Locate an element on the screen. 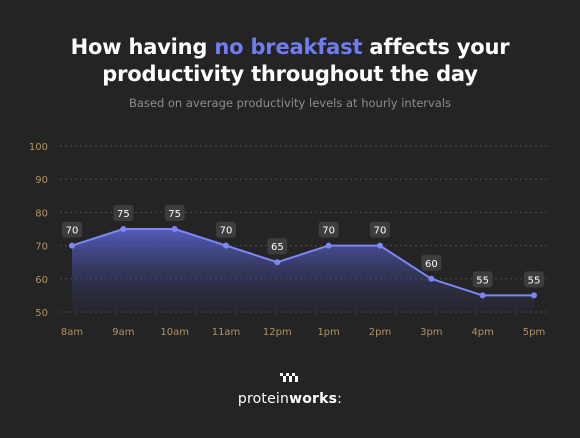 Image resolution: width=580 pixels, height=438 pixels. x-axis: 8am 9am 10am 11am 12pm 1pm 2pm 3pm 4pm 5pm is located at coordinates (303, 332).